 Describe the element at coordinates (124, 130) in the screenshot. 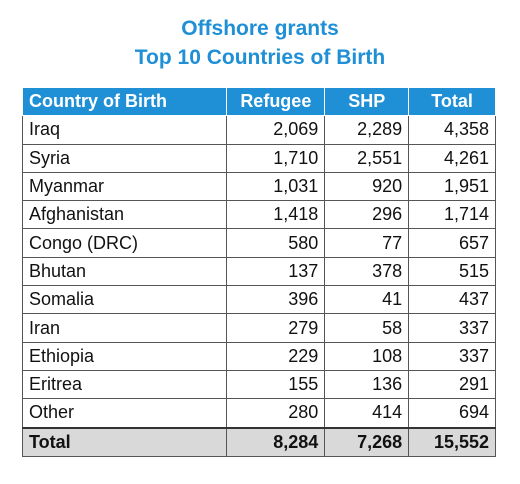

I see `country-cell: Iraq` at that location.